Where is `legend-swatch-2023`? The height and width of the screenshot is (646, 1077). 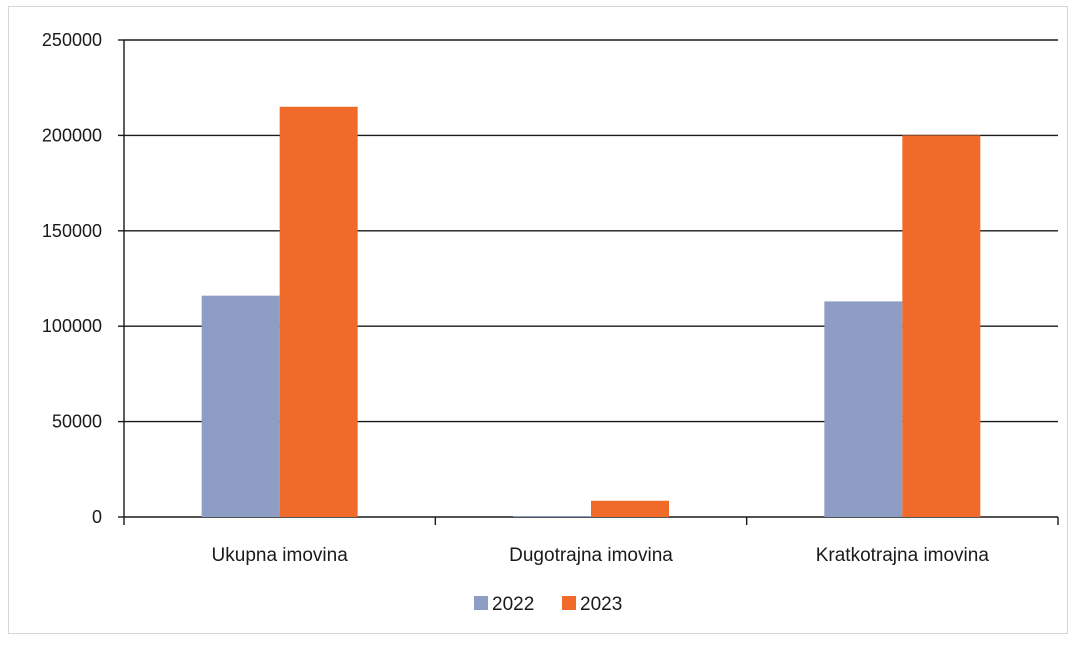 legend-swatch-2023 is located at coordinates (569, 603).